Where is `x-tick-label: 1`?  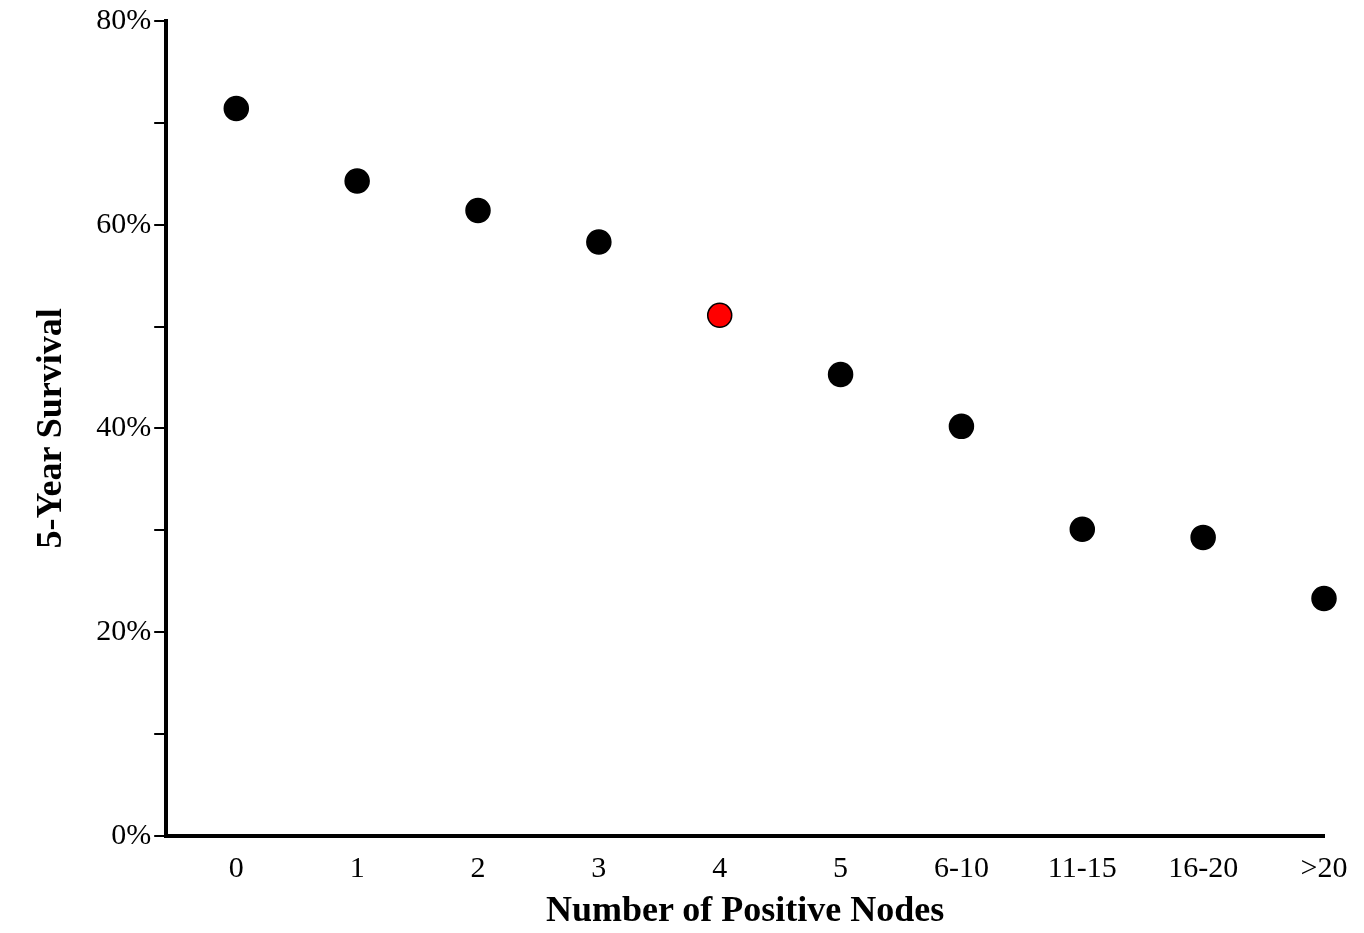 x-tick-label: 1 is located at coordinates (357, 866).